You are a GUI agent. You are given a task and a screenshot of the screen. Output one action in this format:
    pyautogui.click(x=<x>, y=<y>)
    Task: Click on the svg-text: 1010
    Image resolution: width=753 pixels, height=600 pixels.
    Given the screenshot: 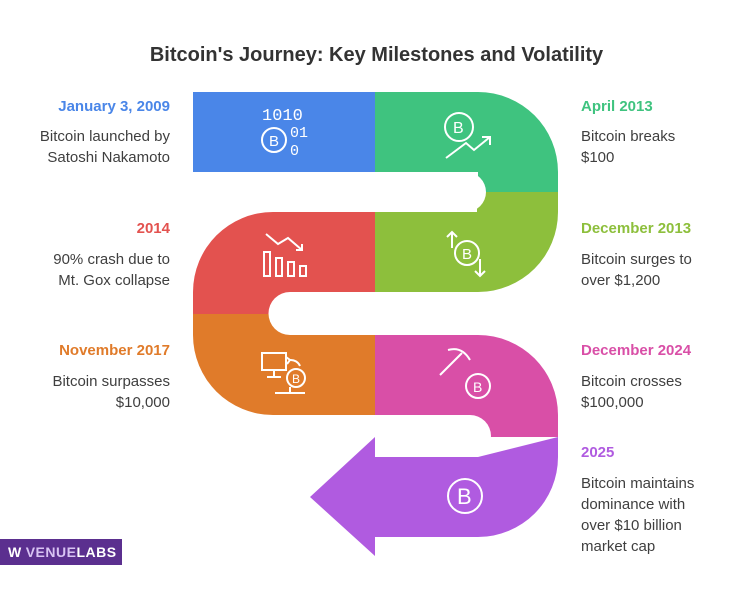 What is the action you would take?
    pyautogui.click(x=282, y=116)
    